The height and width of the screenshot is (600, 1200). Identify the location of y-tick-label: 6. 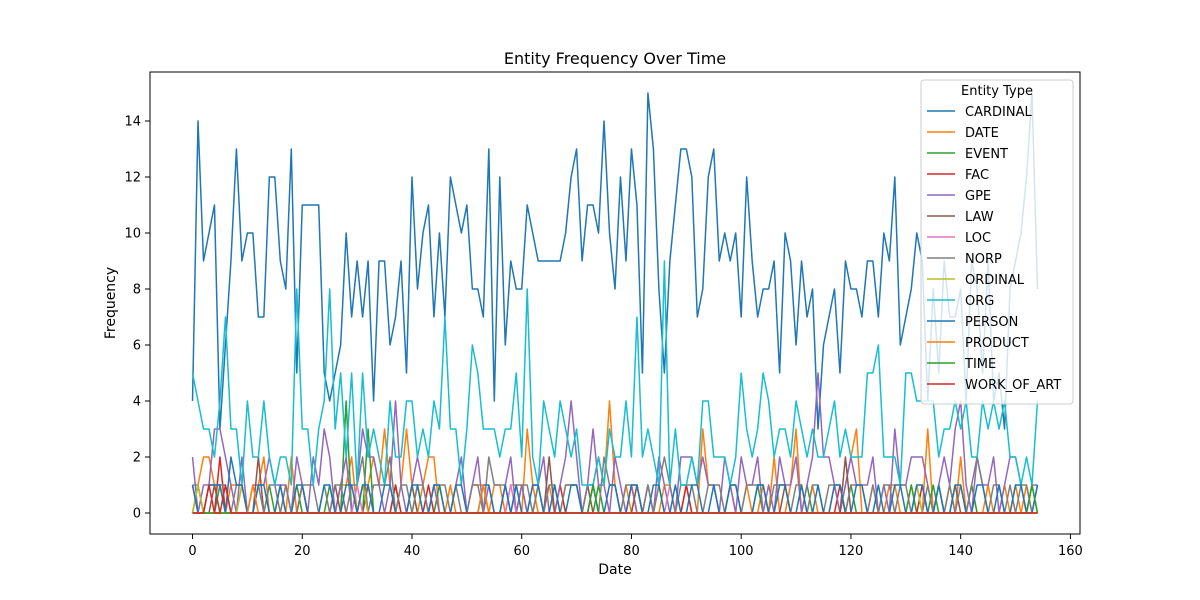
(137, 346).